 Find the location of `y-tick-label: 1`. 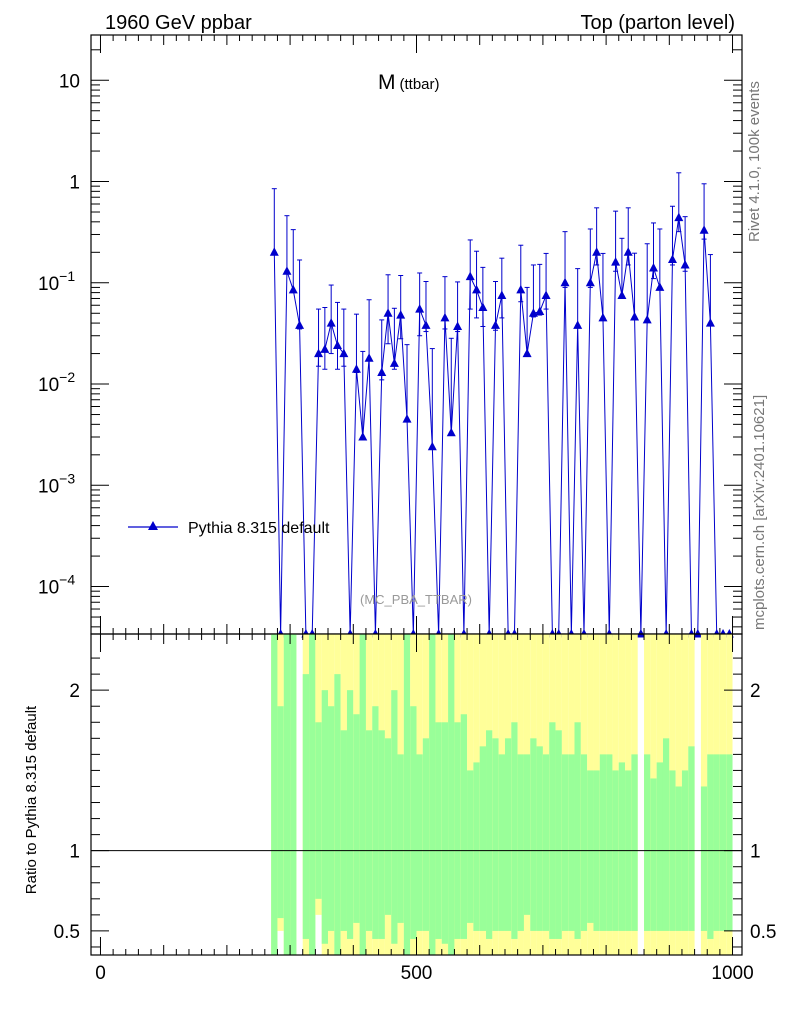

y-tick-label: 1 is located at coordinates (74, 183).